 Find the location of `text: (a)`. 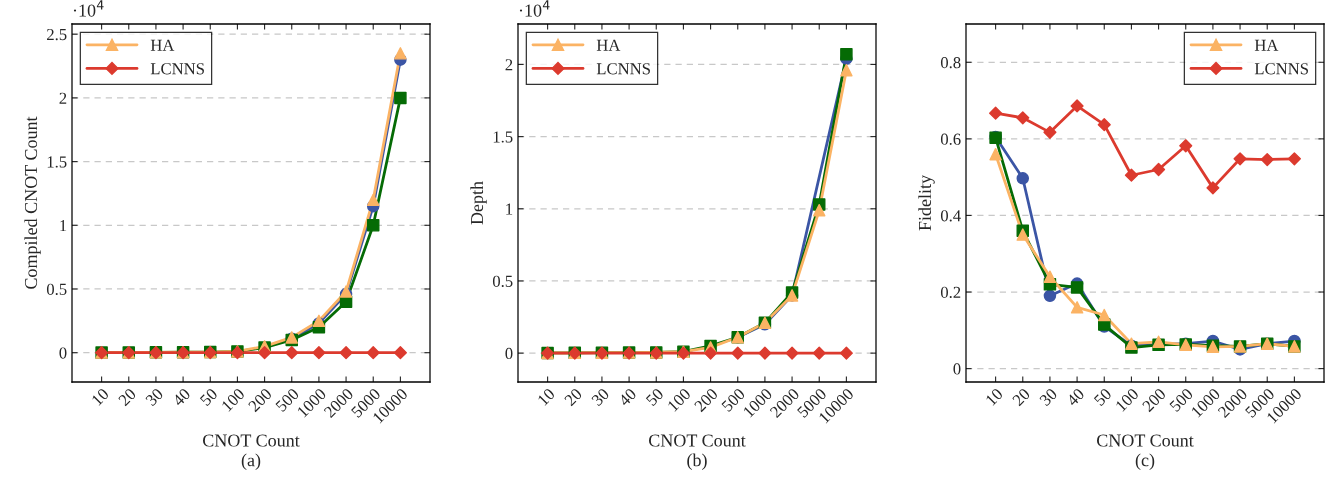

text: (a) is located at coordinates (251, 461).